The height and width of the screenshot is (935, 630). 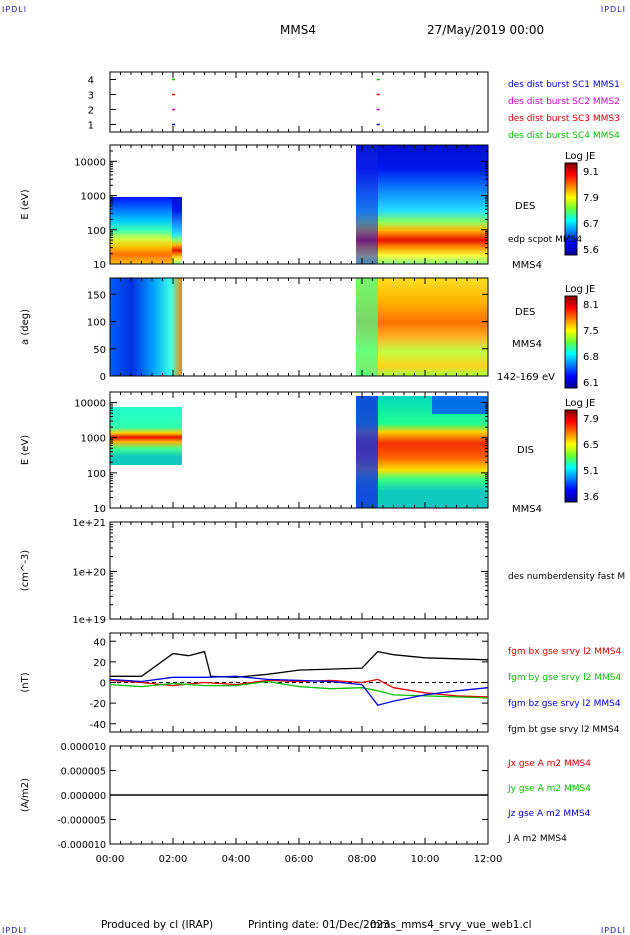 I want to click on script-name: mms_mms4_srvy_vue_web1.cl, so click(x=451, y=925).